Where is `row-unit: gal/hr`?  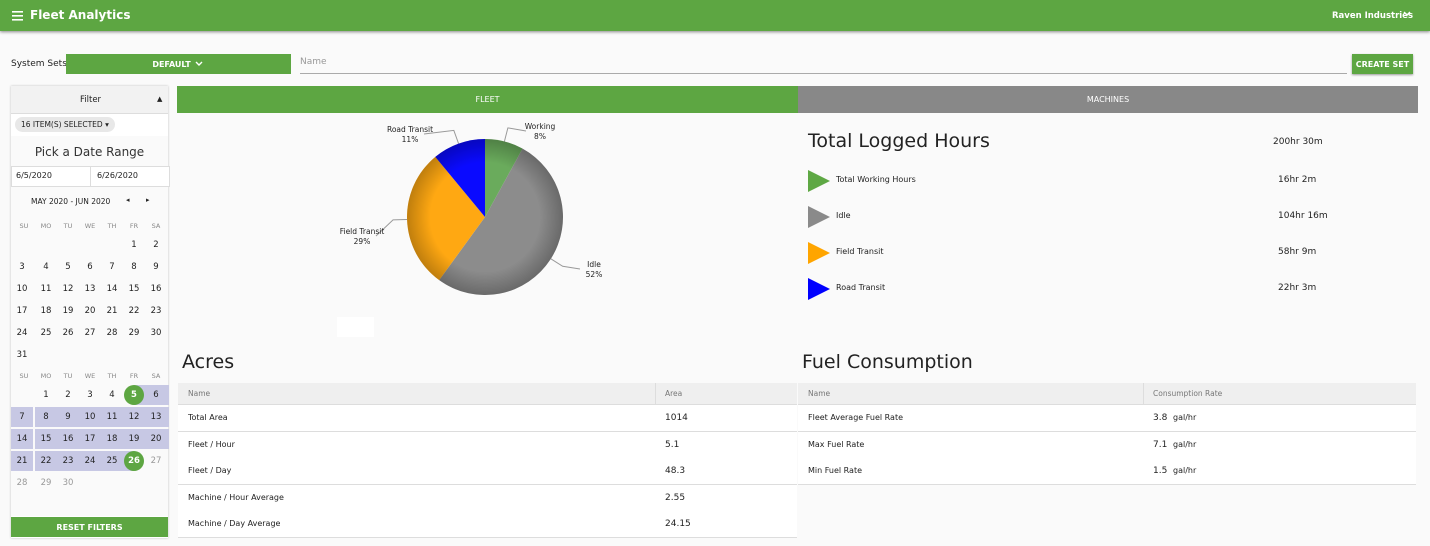
row-unit: gal/hr is located at coordinates (1184, 444).